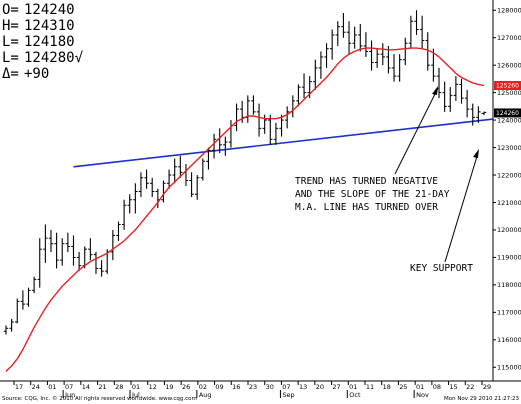  What do you see at coordinates (441, 268) in the screenshot?
I see `annotation-support-text: KEY SUPPORT` at bounding box center [441, 268].